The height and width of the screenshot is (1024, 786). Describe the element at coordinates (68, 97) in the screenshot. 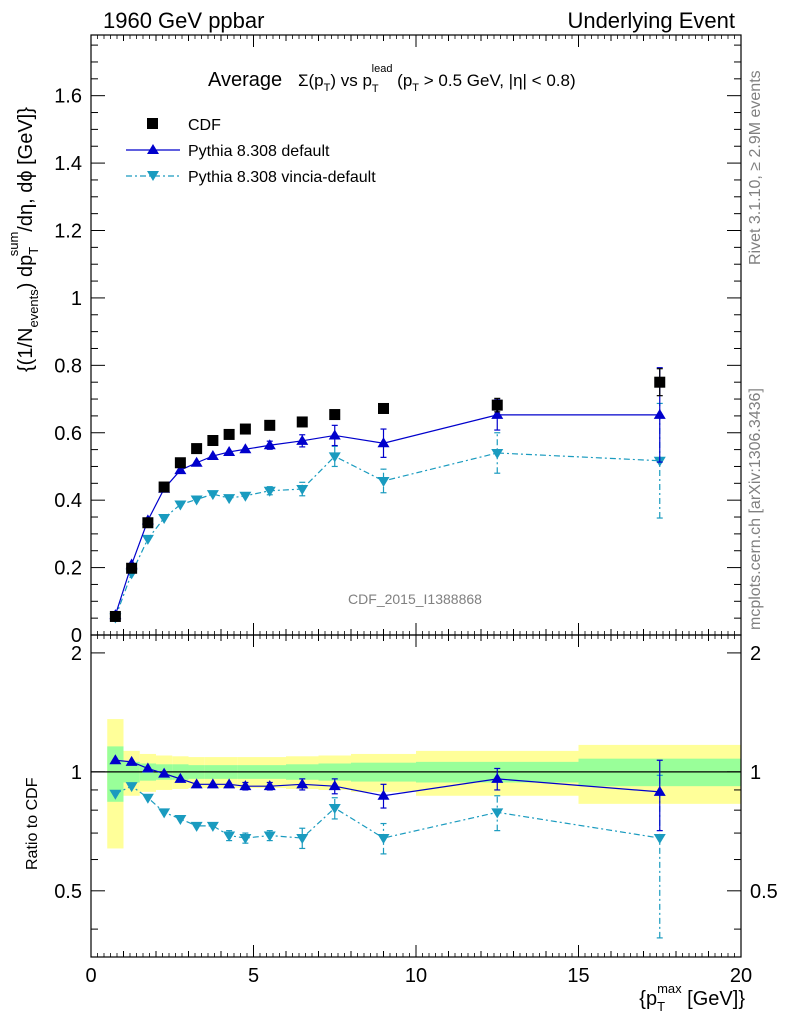

I see `y-tick-label: 1.6` at that location.